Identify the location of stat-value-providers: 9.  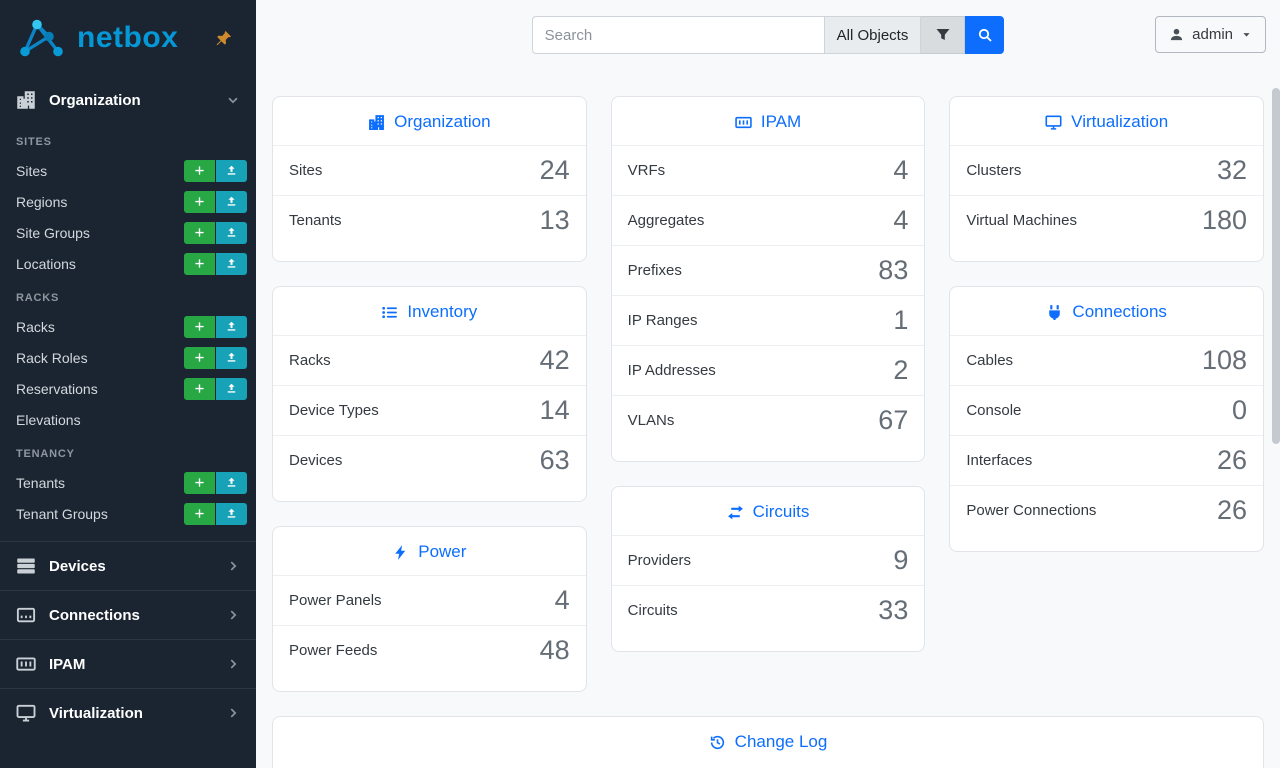
(901, 560).